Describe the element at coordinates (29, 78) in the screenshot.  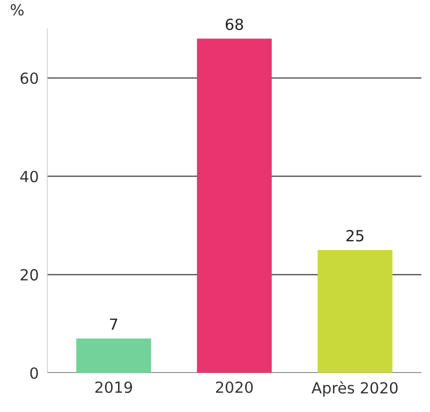
I see `y-tick-label: 60` at that location.